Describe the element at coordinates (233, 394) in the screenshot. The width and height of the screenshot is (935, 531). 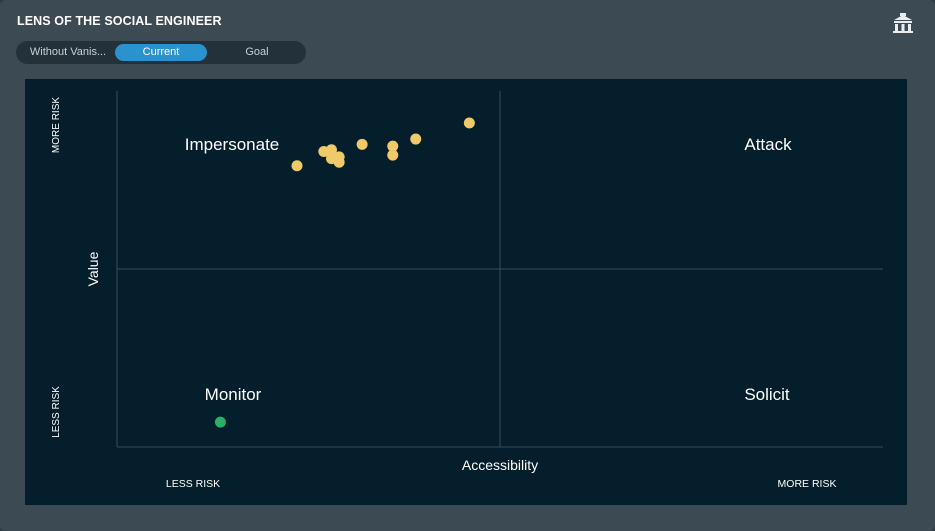
I see `quadrant-label-monitor: Monitor` at that location.